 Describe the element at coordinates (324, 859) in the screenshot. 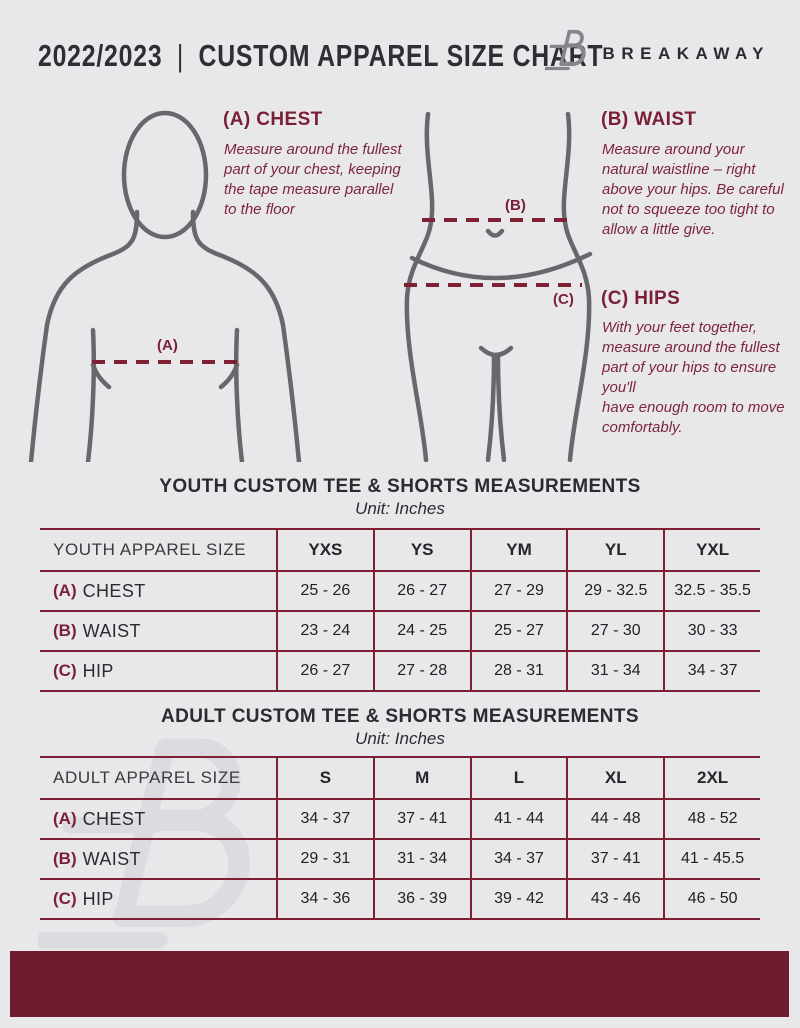

I see `measurement-value: 29 - 31` at that location.